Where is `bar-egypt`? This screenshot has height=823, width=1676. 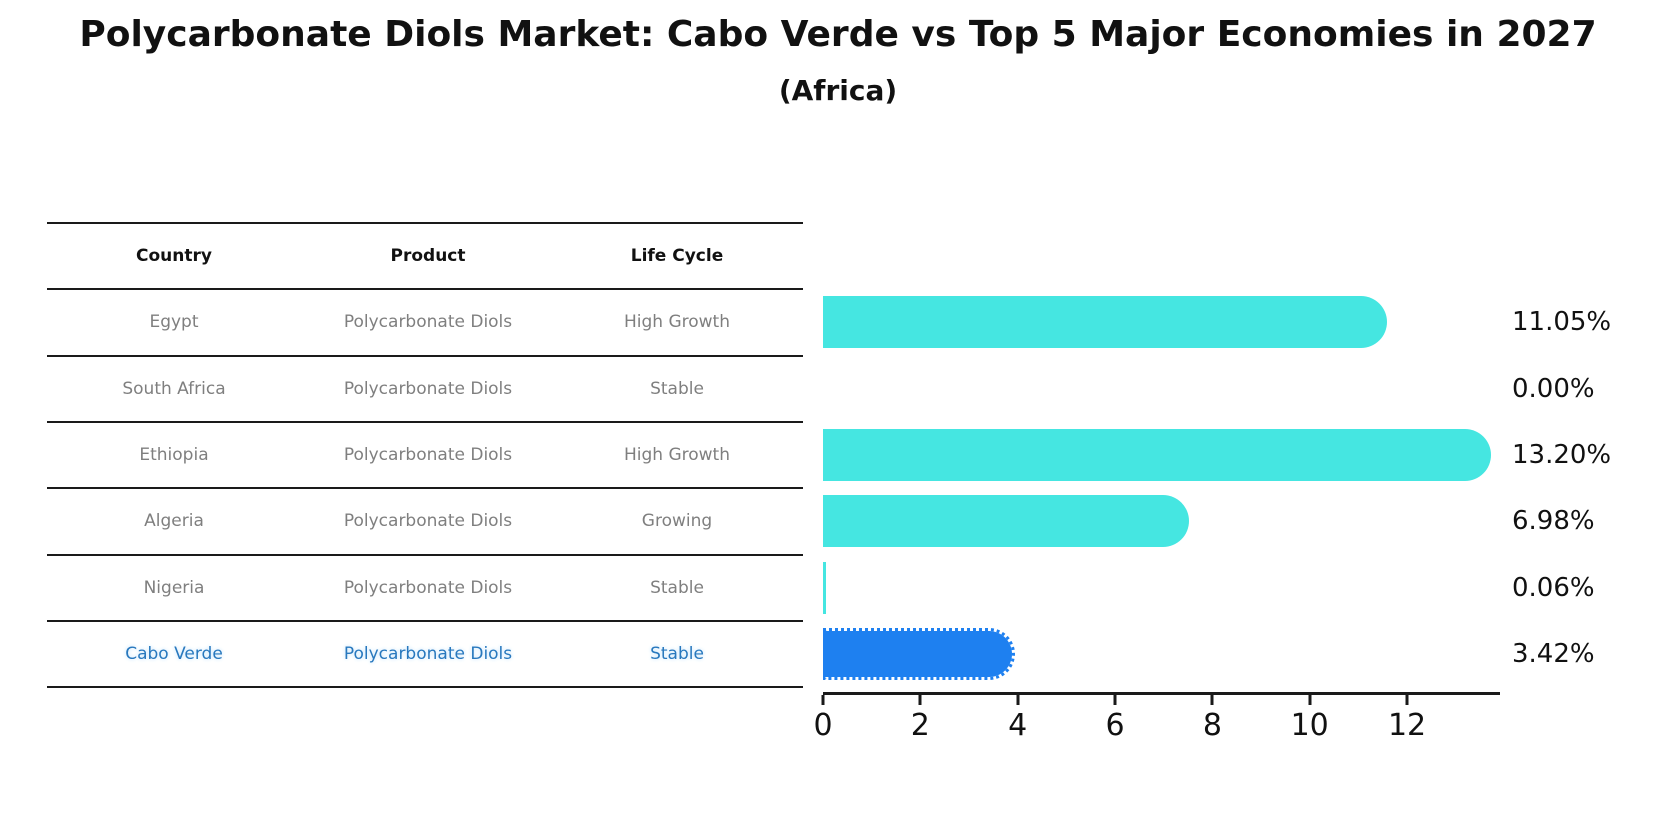
bar-egypt is located at coordinates (1105, 322).